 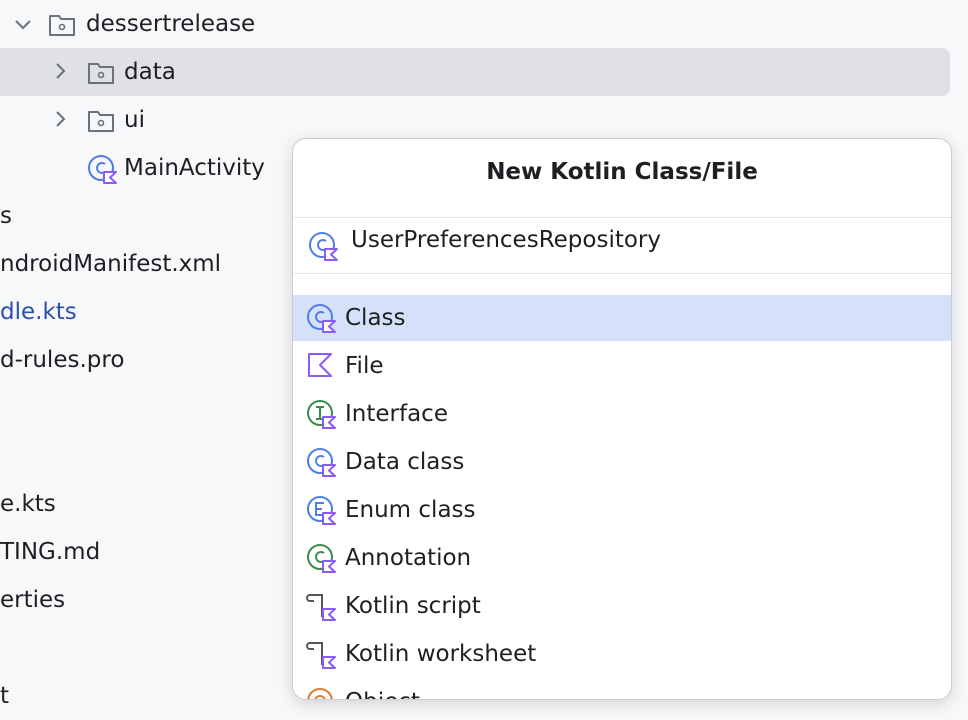 I want to click on chevron-down, so click(x=25, y=25).